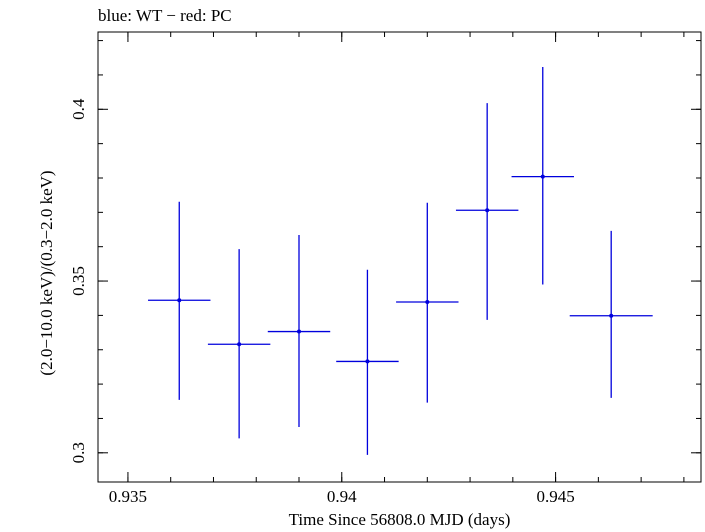  What do you see at coordinates (128, 496) in the screenshot?
I see `x-tick-label: 0.935` at bounding box center [128, 496].